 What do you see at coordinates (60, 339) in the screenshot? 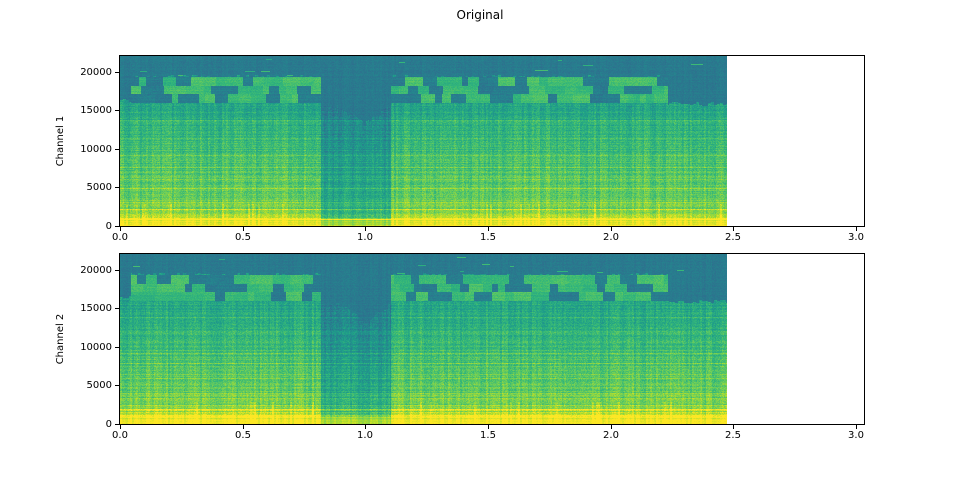
I see `ylabel-channel-2: Channel 2` at bounding box center [60, 339].